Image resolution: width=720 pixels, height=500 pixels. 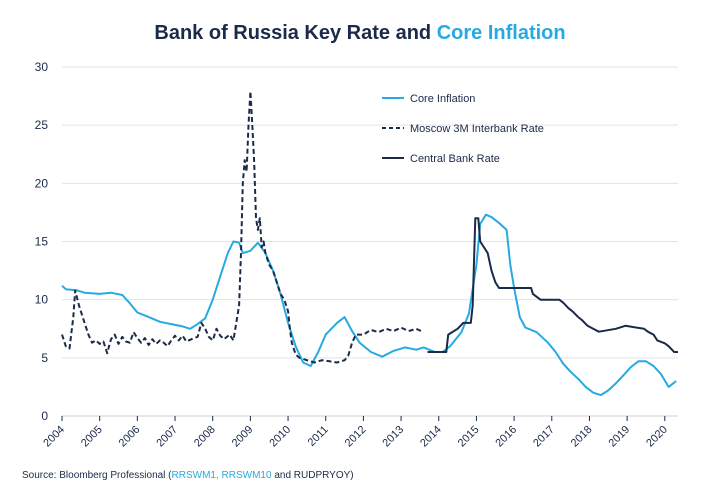 I want to click on y-tick-label: 0, so click(x=44, y=416).